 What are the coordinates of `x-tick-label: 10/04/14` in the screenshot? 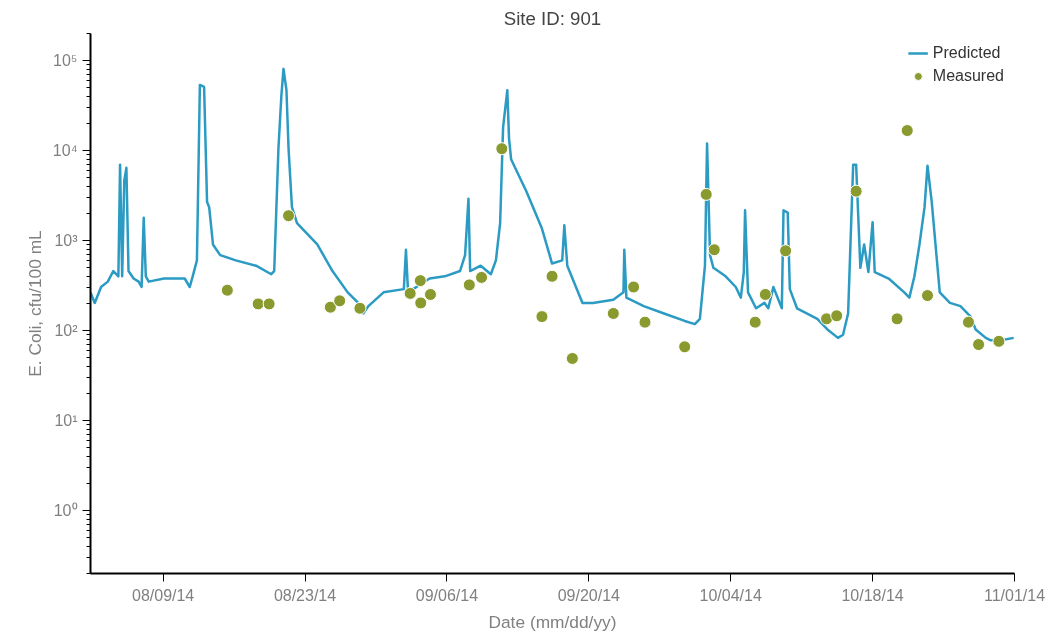 It's located at (730, 595).